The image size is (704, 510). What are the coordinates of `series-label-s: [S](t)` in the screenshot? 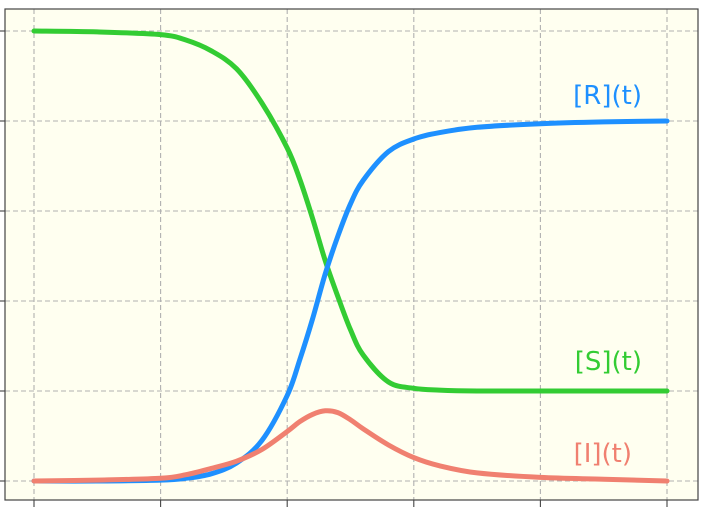 It's located at (608, 362).